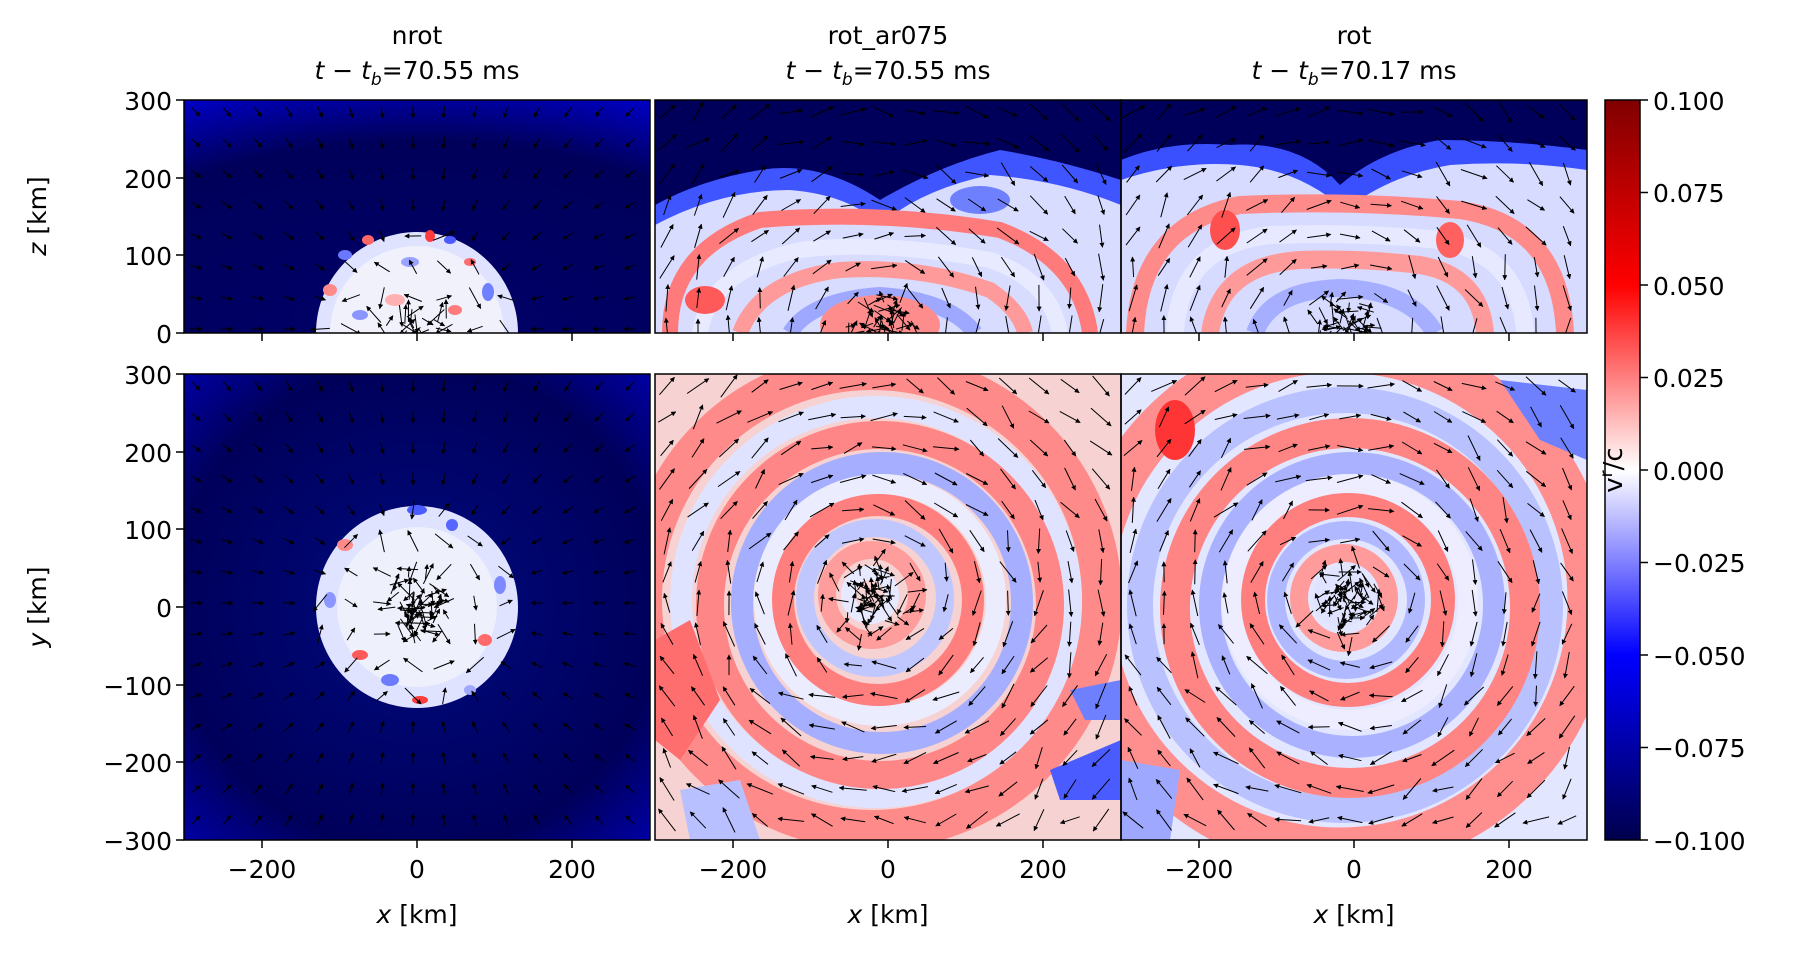  What do you see at coordinates (416, 73) in the screenshot?
I see `time-label-nrot: t − tb=70.55 ms` at bounding box center [416, 73].